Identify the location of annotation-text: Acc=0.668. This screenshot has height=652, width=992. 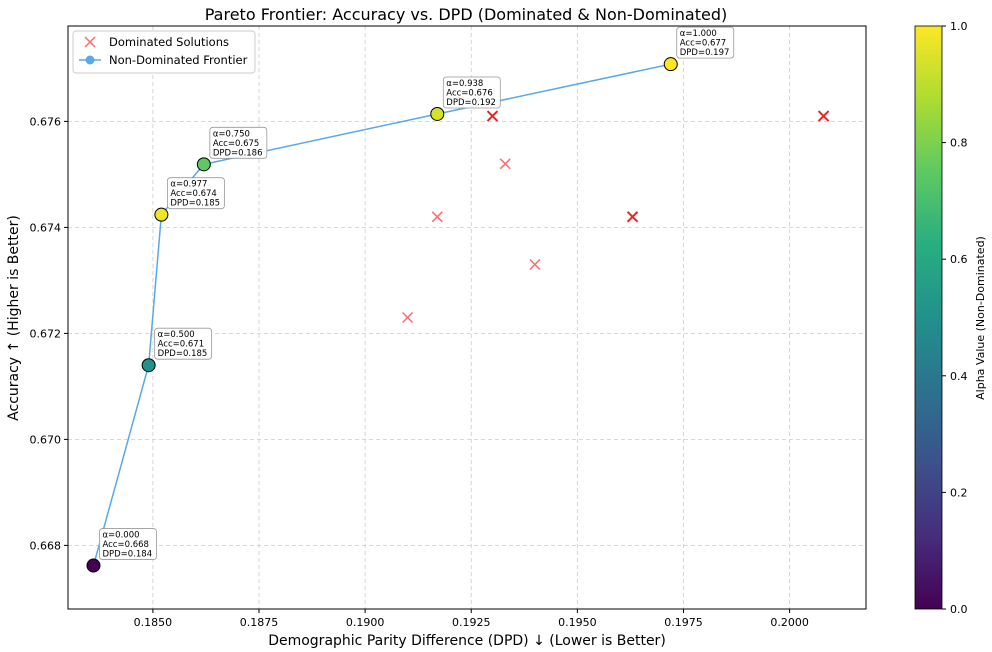
(125, 545).